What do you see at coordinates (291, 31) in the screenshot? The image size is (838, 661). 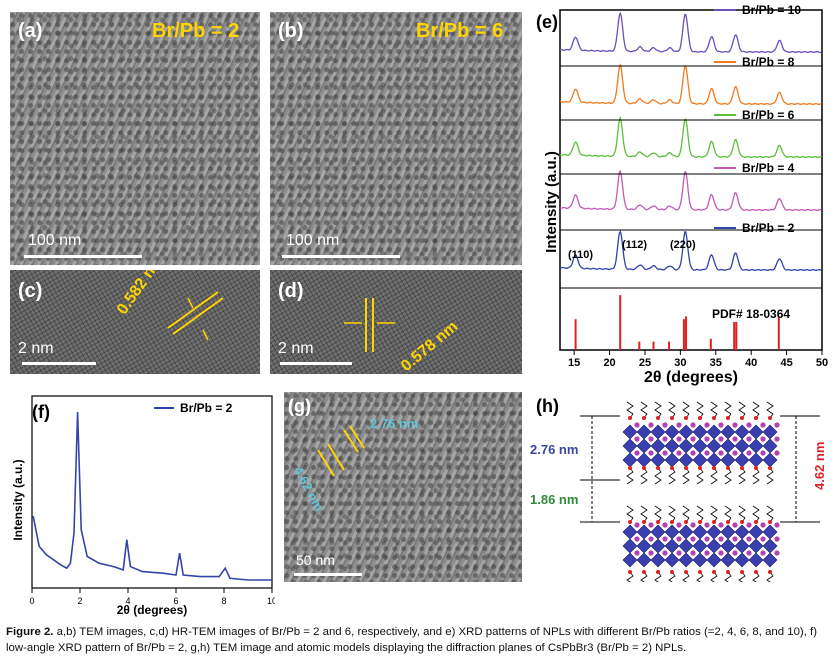 I see `panel-b-label: (b)` at bounding box center [291, 31].